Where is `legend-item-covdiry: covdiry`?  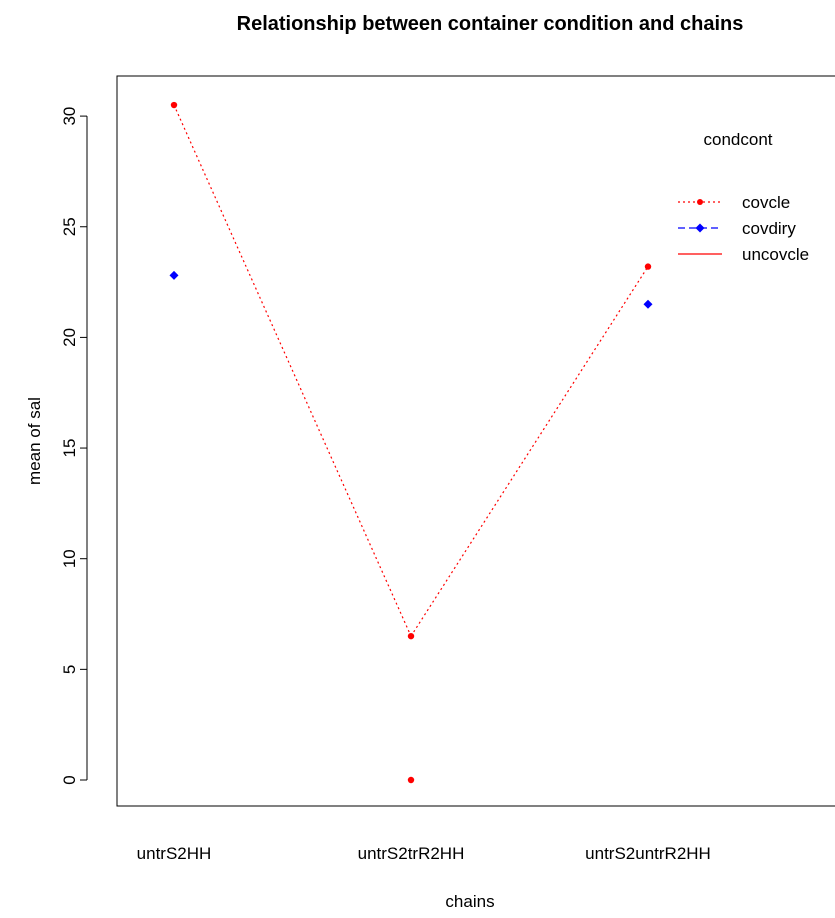
legend-item-covdiry: covdiry is located at coordinates (737, 228).